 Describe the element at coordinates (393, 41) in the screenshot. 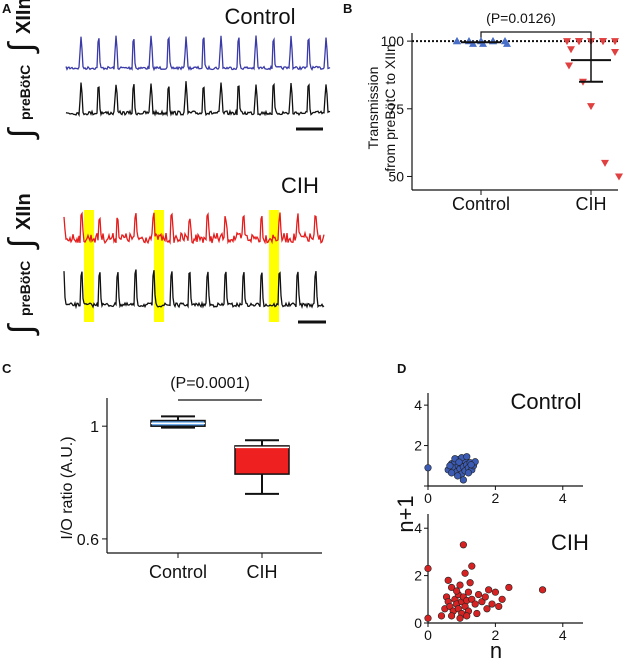

I see `panel-b-y-tick-label: 100` at that location.